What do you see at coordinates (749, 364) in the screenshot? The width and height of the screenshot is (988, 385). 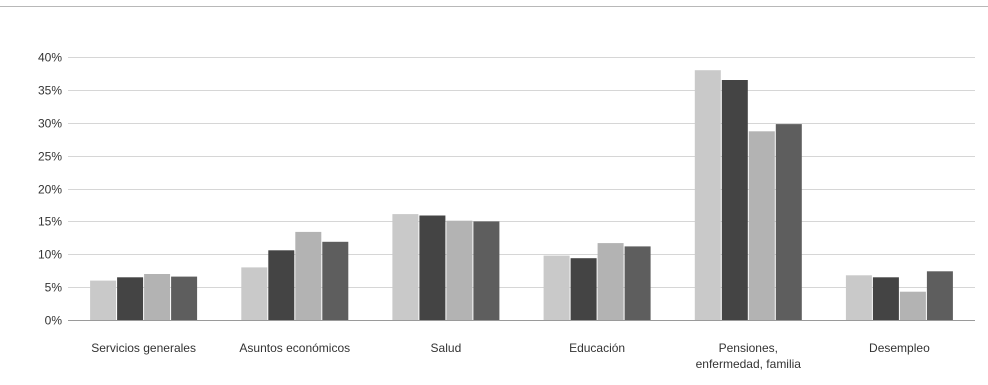 I see `x-category-label-line: enfermedad, familia` at bounding box center [749, 364].